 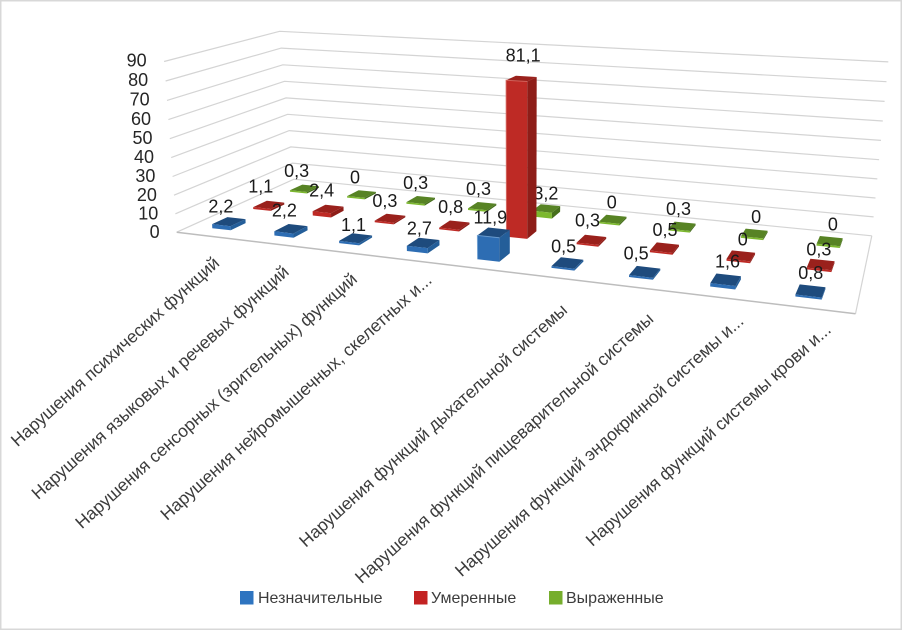 I want to click on svg-text: 3,2, so click(x=545, y=193).